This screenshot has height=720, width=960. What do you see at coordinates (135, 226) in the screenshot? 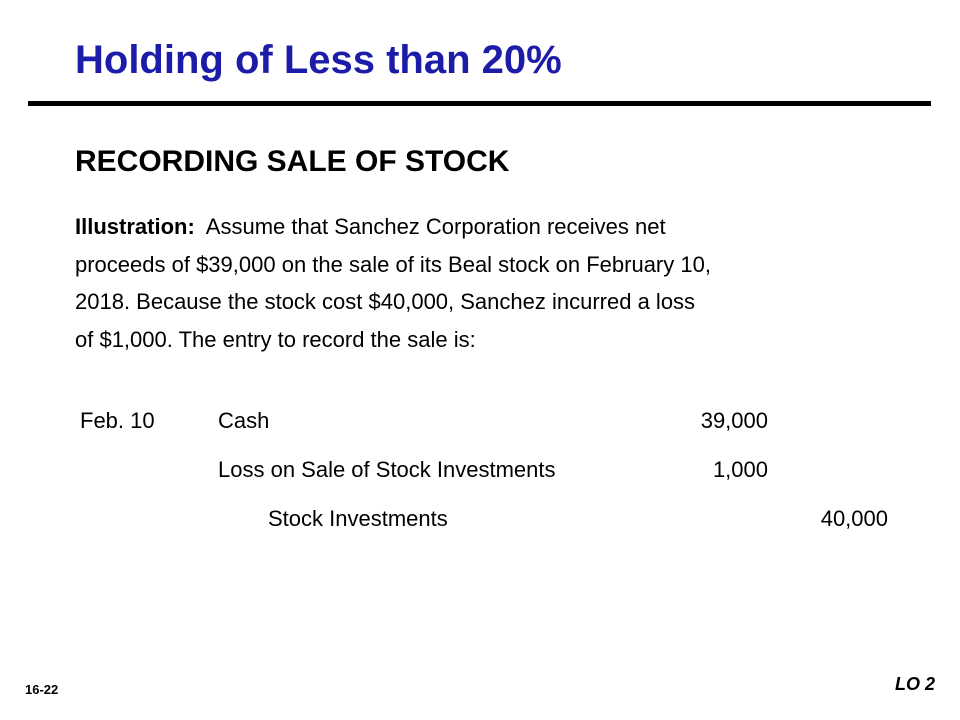
I see `illustration-label: Illustration:` at bounding box center [135, 226].